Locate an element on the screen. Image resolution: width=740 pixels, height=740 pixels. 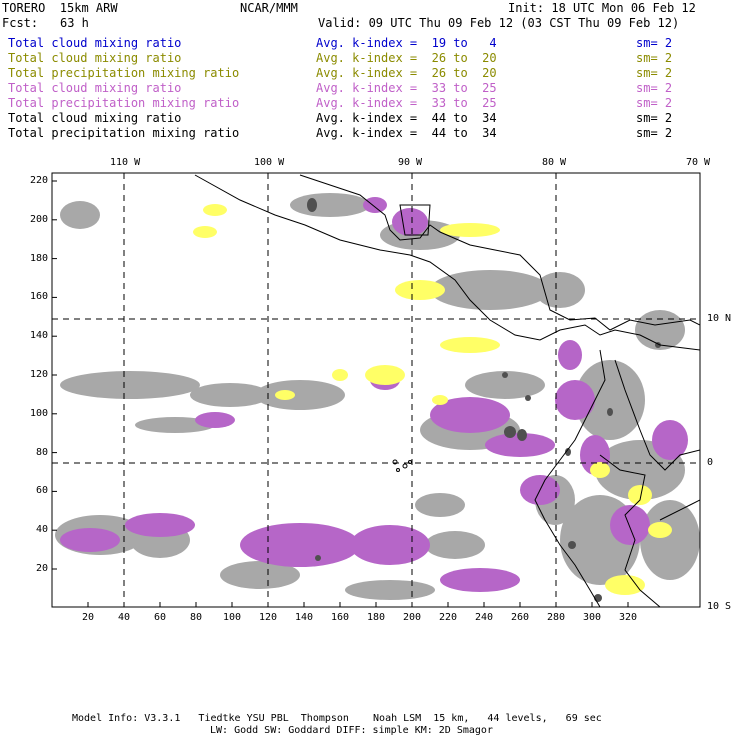
y-tick-label: 80 is located at coordinates (41, 452).